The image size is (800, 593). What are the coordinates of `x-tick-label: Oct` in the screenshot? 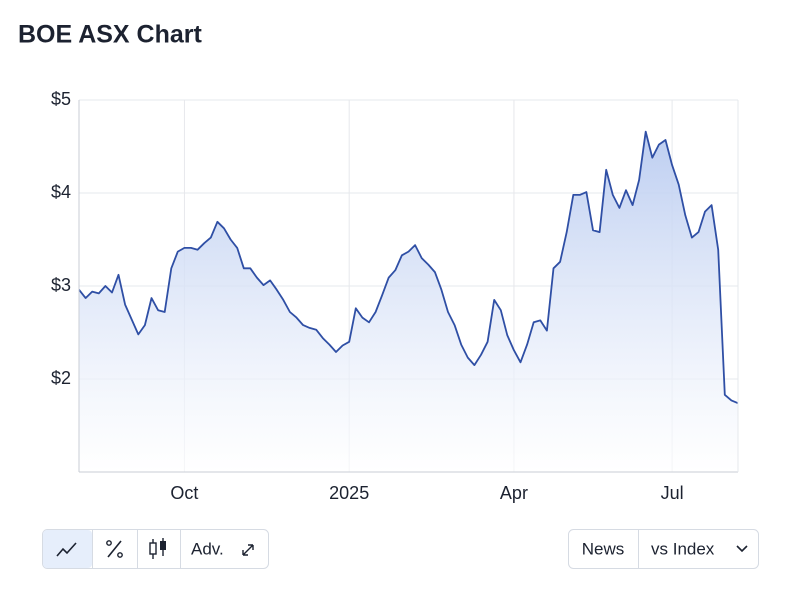 It's located at (184, 493).